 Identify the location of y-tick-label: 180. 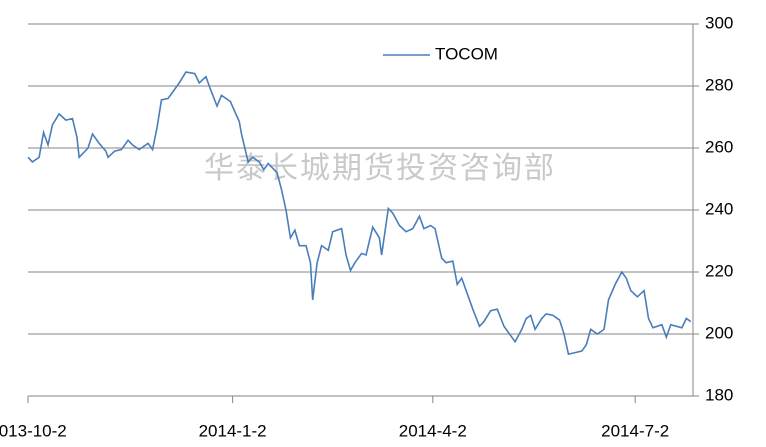
(719, 394).